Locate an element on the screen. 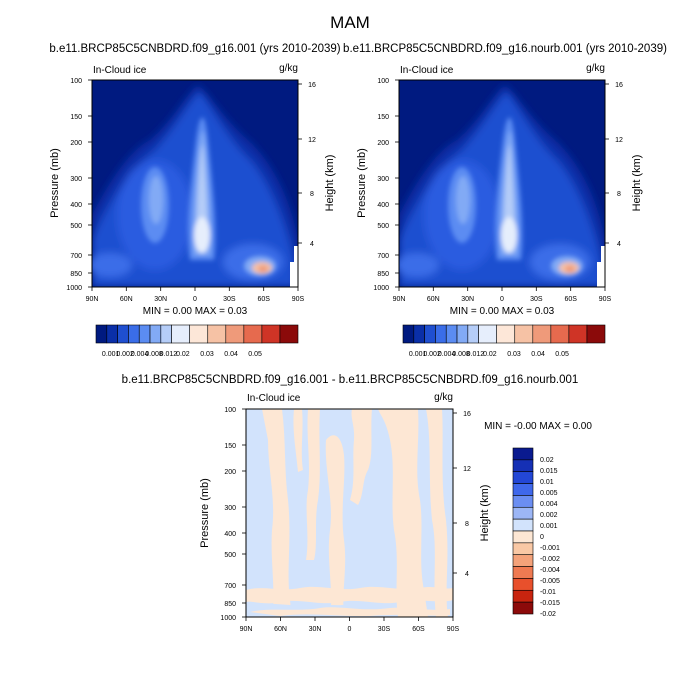  panel-1-ylabel: Pressure (mb) is located at coordinates (55, 183).